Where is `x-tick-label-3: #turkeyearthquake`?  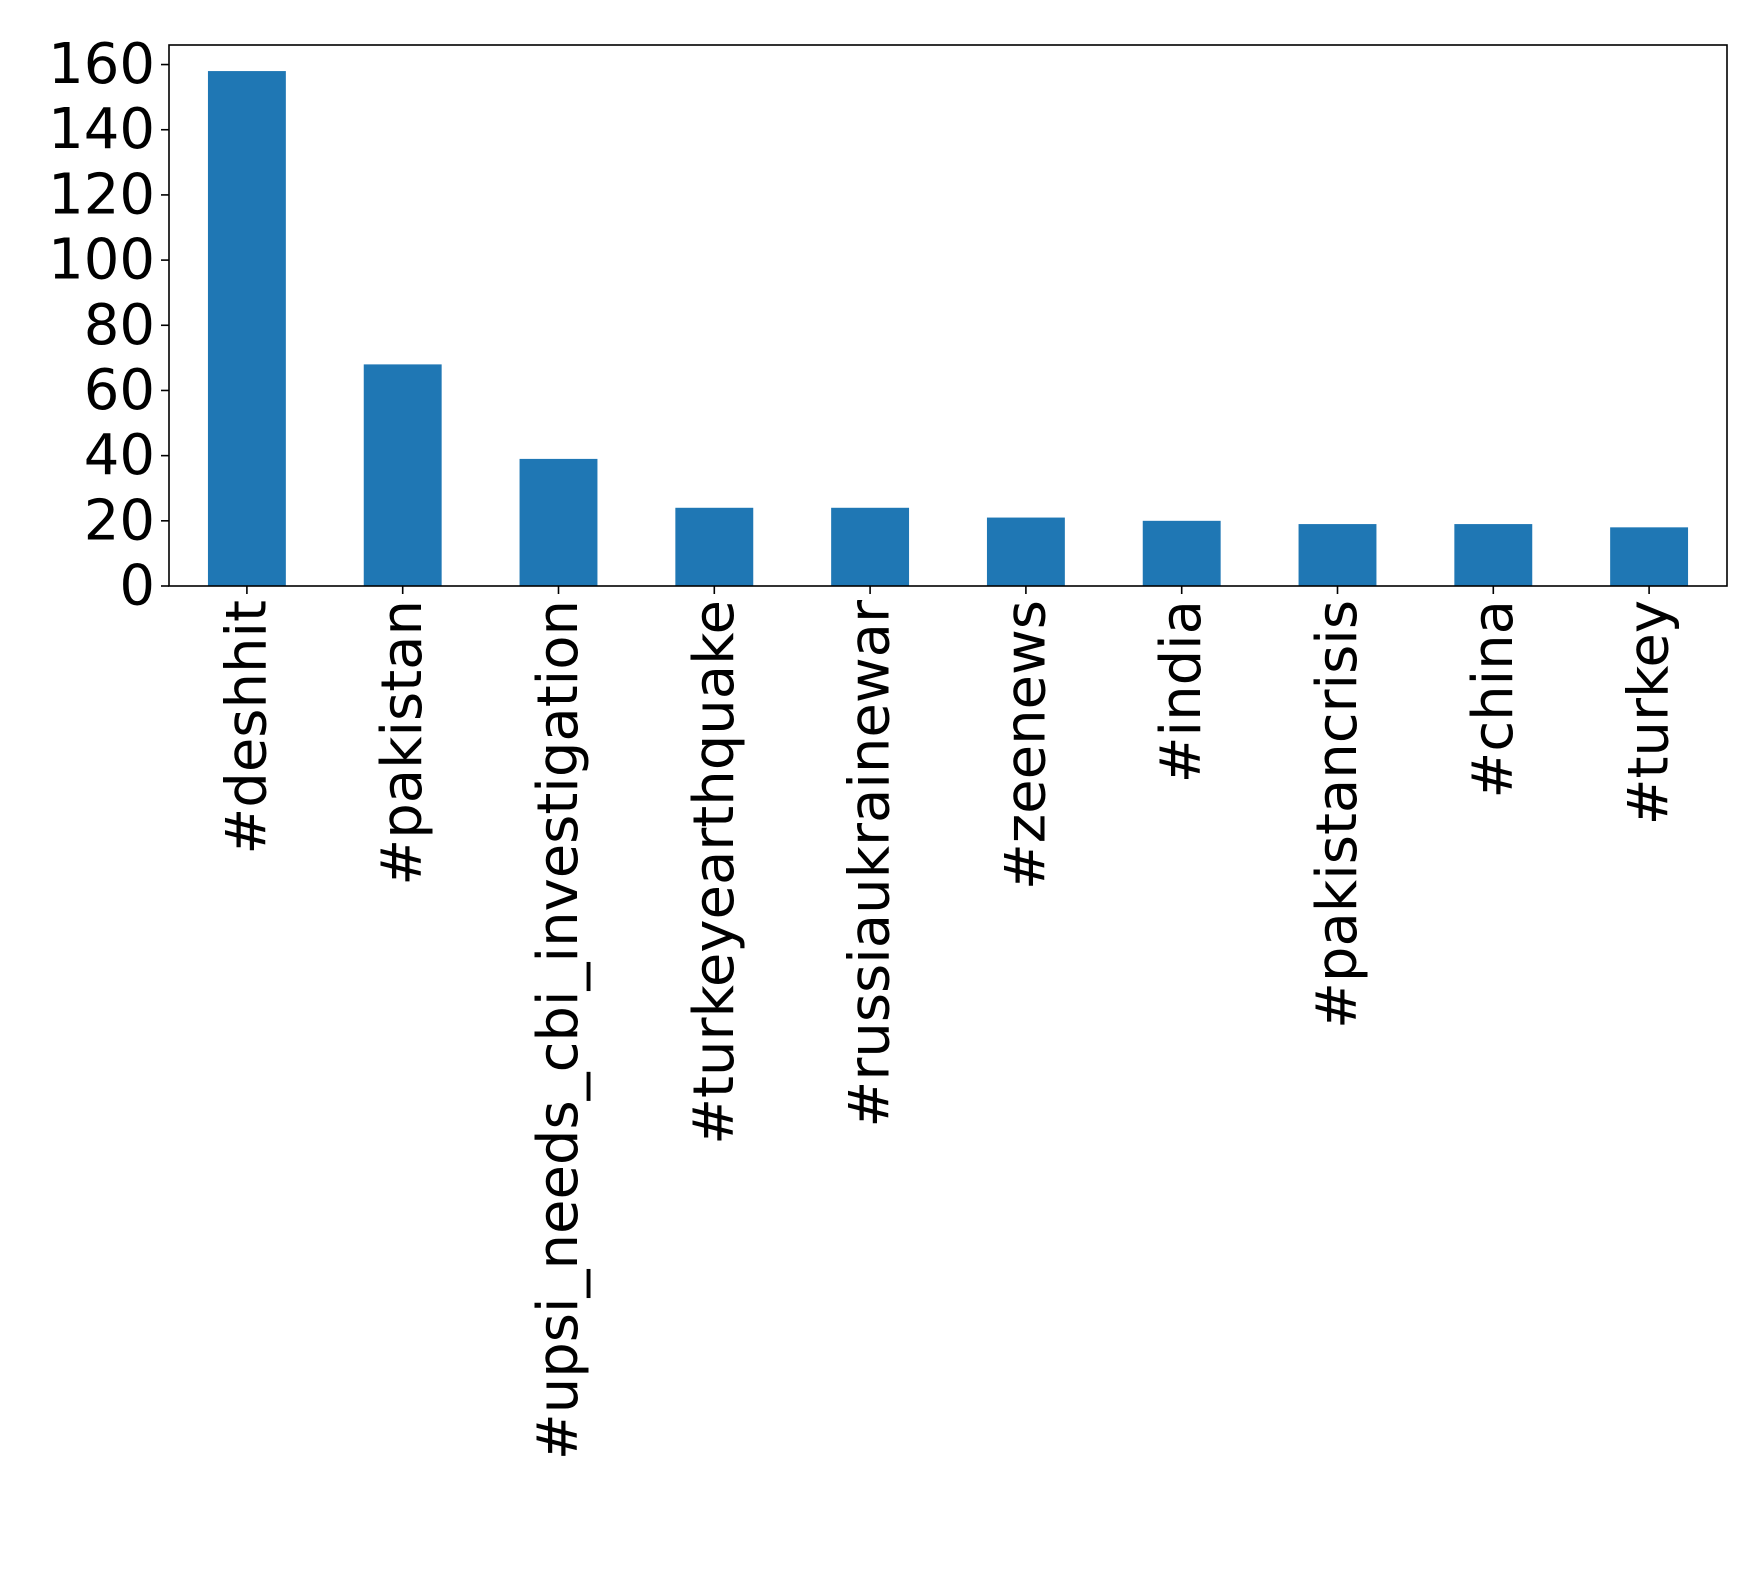 x-tick-label-3: #turkeyearthquake is located at coordinates (714, 872).